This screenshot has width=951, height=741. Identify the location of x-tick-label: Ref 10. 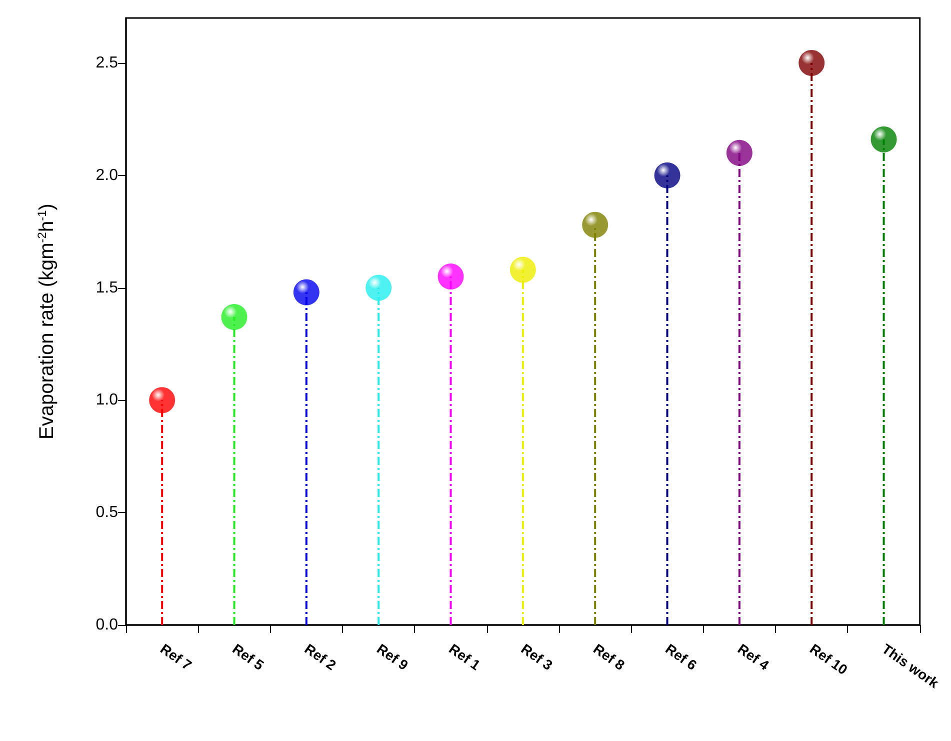
(829, 659).